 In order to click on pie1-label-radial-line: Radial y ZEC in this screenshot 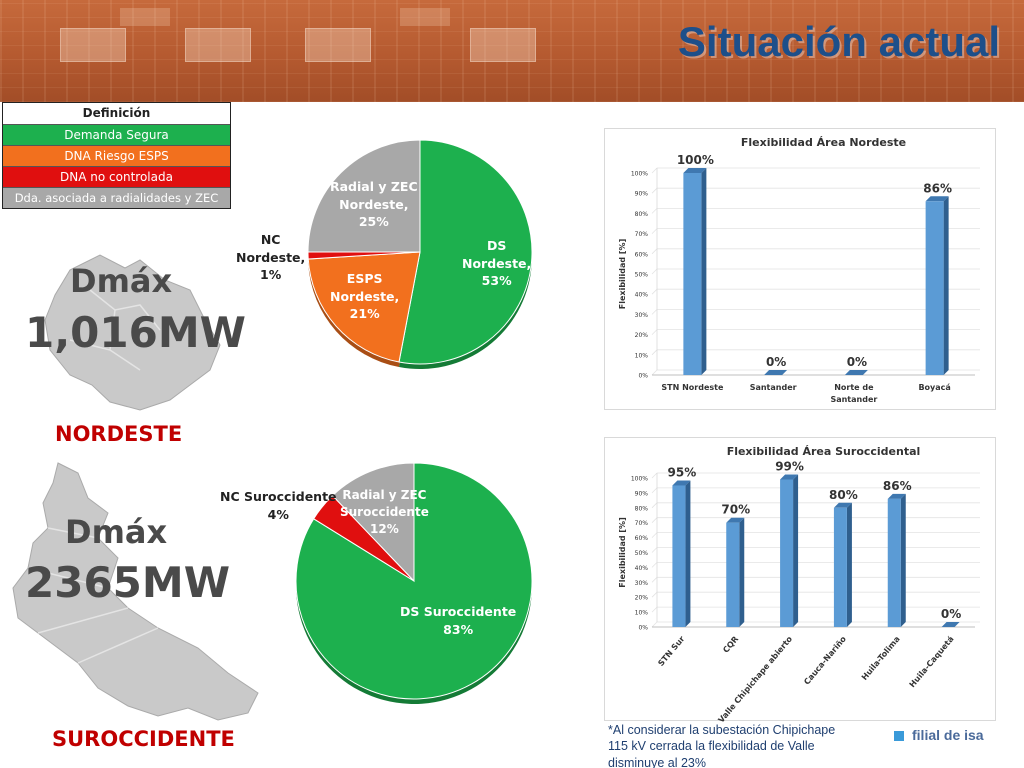, I will do `click(374, 186)`.